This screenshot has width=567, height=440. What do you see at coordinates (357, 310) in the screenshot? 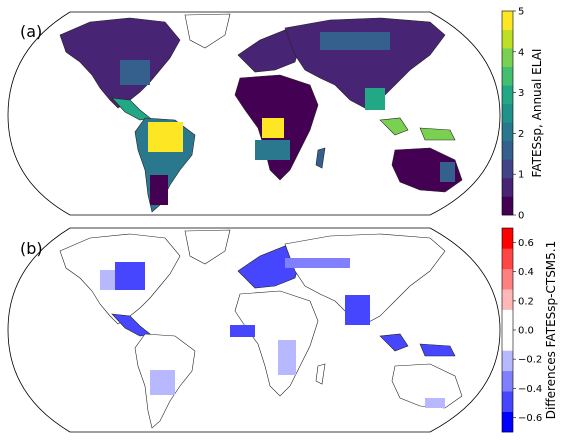
I see `india-diff-b` at bounding box center [357, 310].